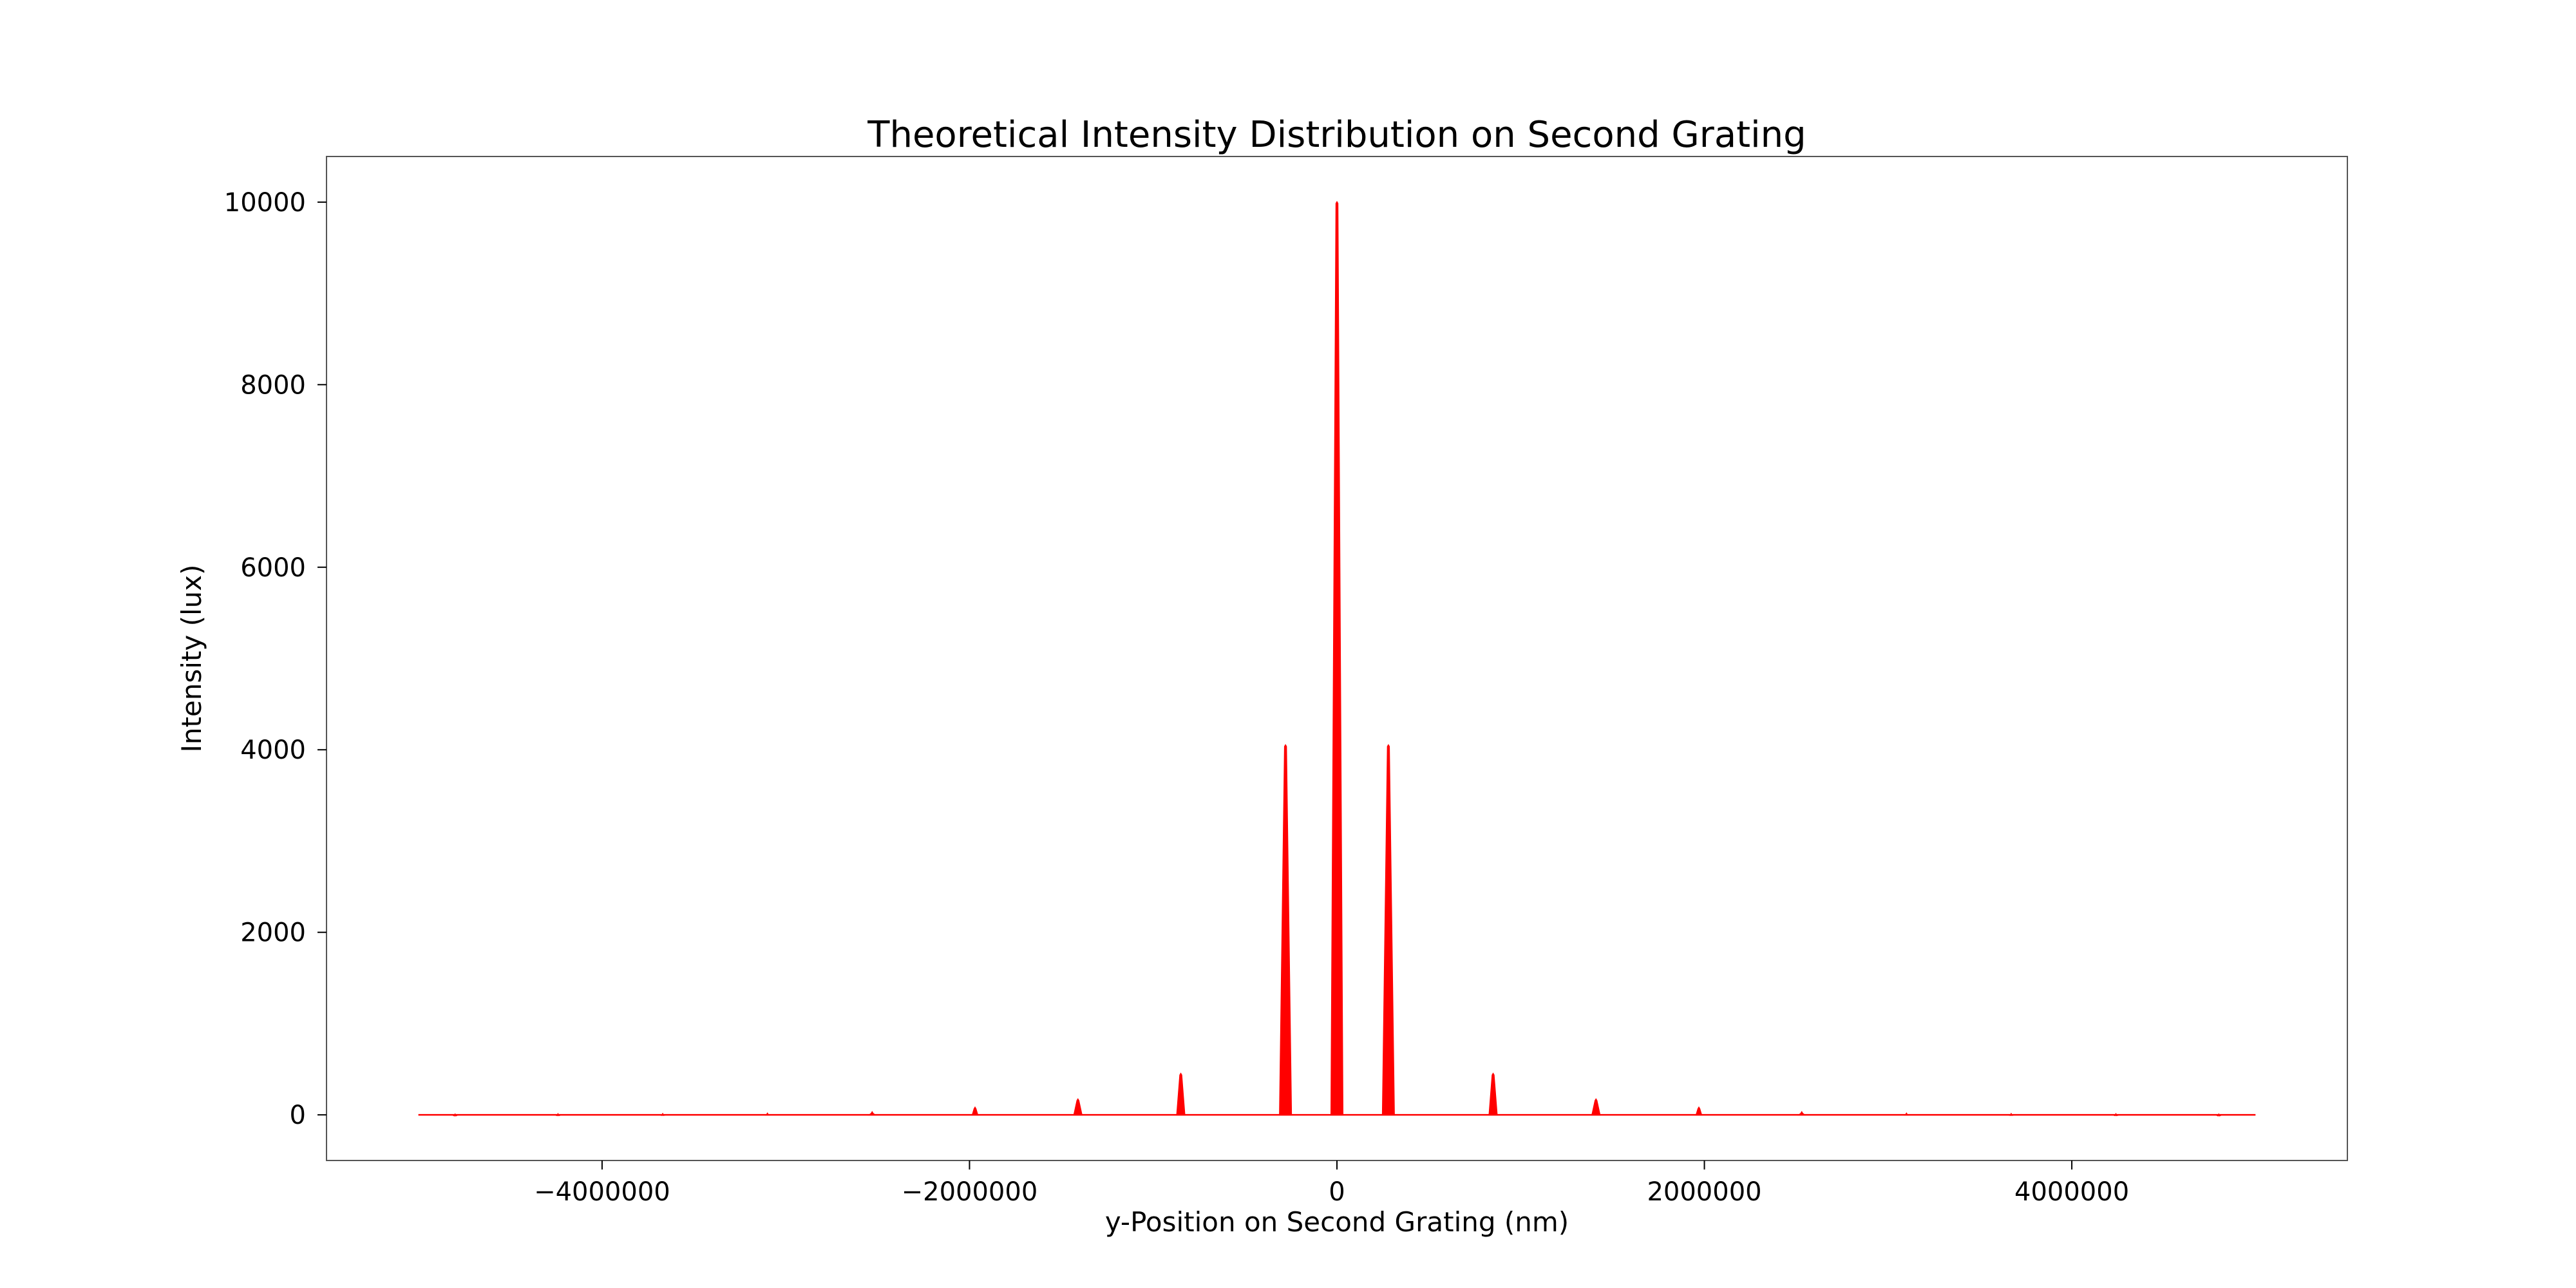  I want to click on x-axis: −4000000 −2000000 0 2000000 4000000, so click(1331, 1183).